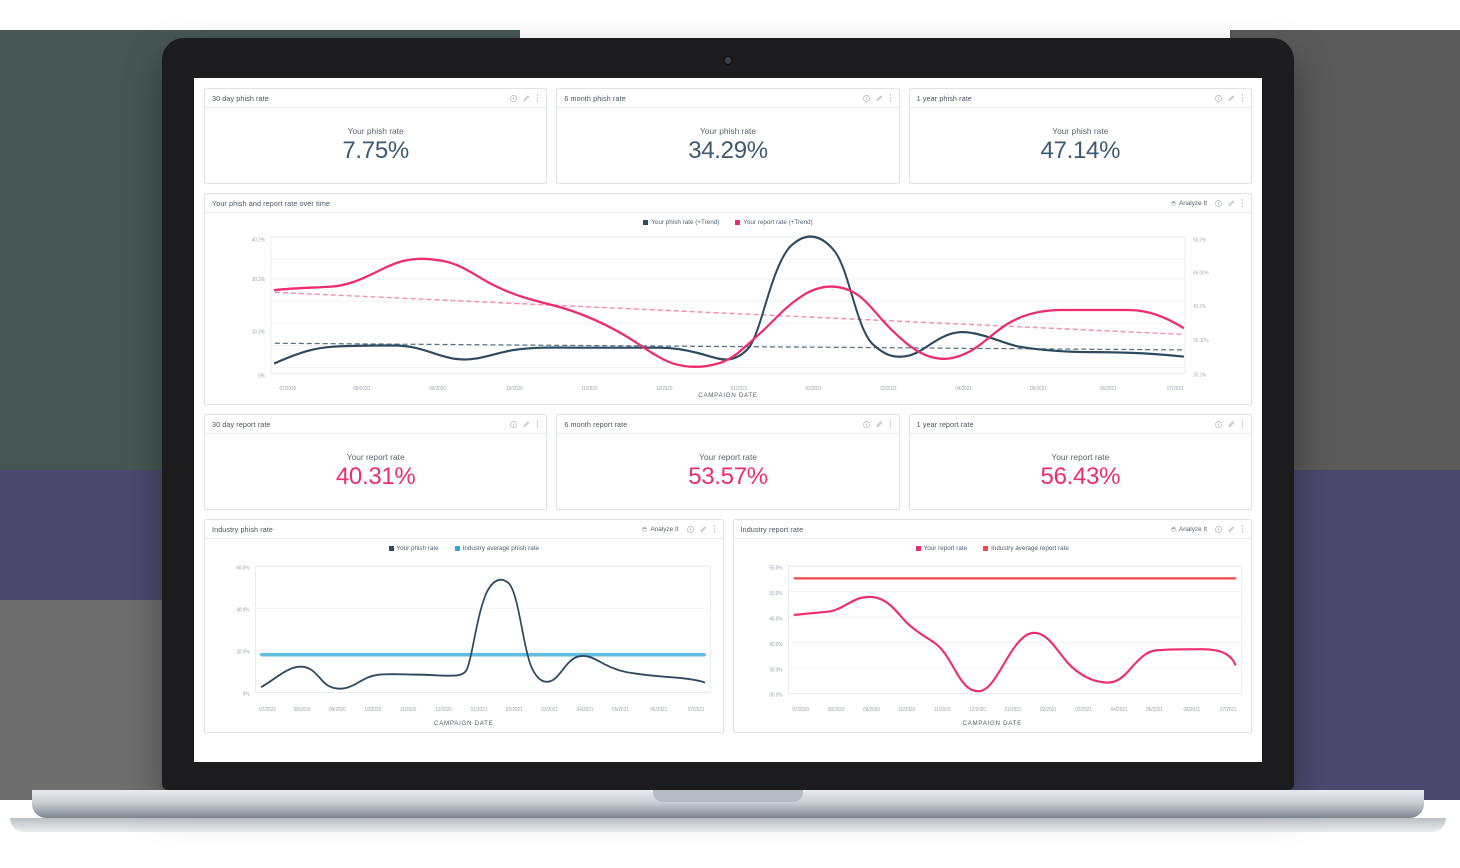  I want to click on y-tick: 40.0%, so click(776, 645).